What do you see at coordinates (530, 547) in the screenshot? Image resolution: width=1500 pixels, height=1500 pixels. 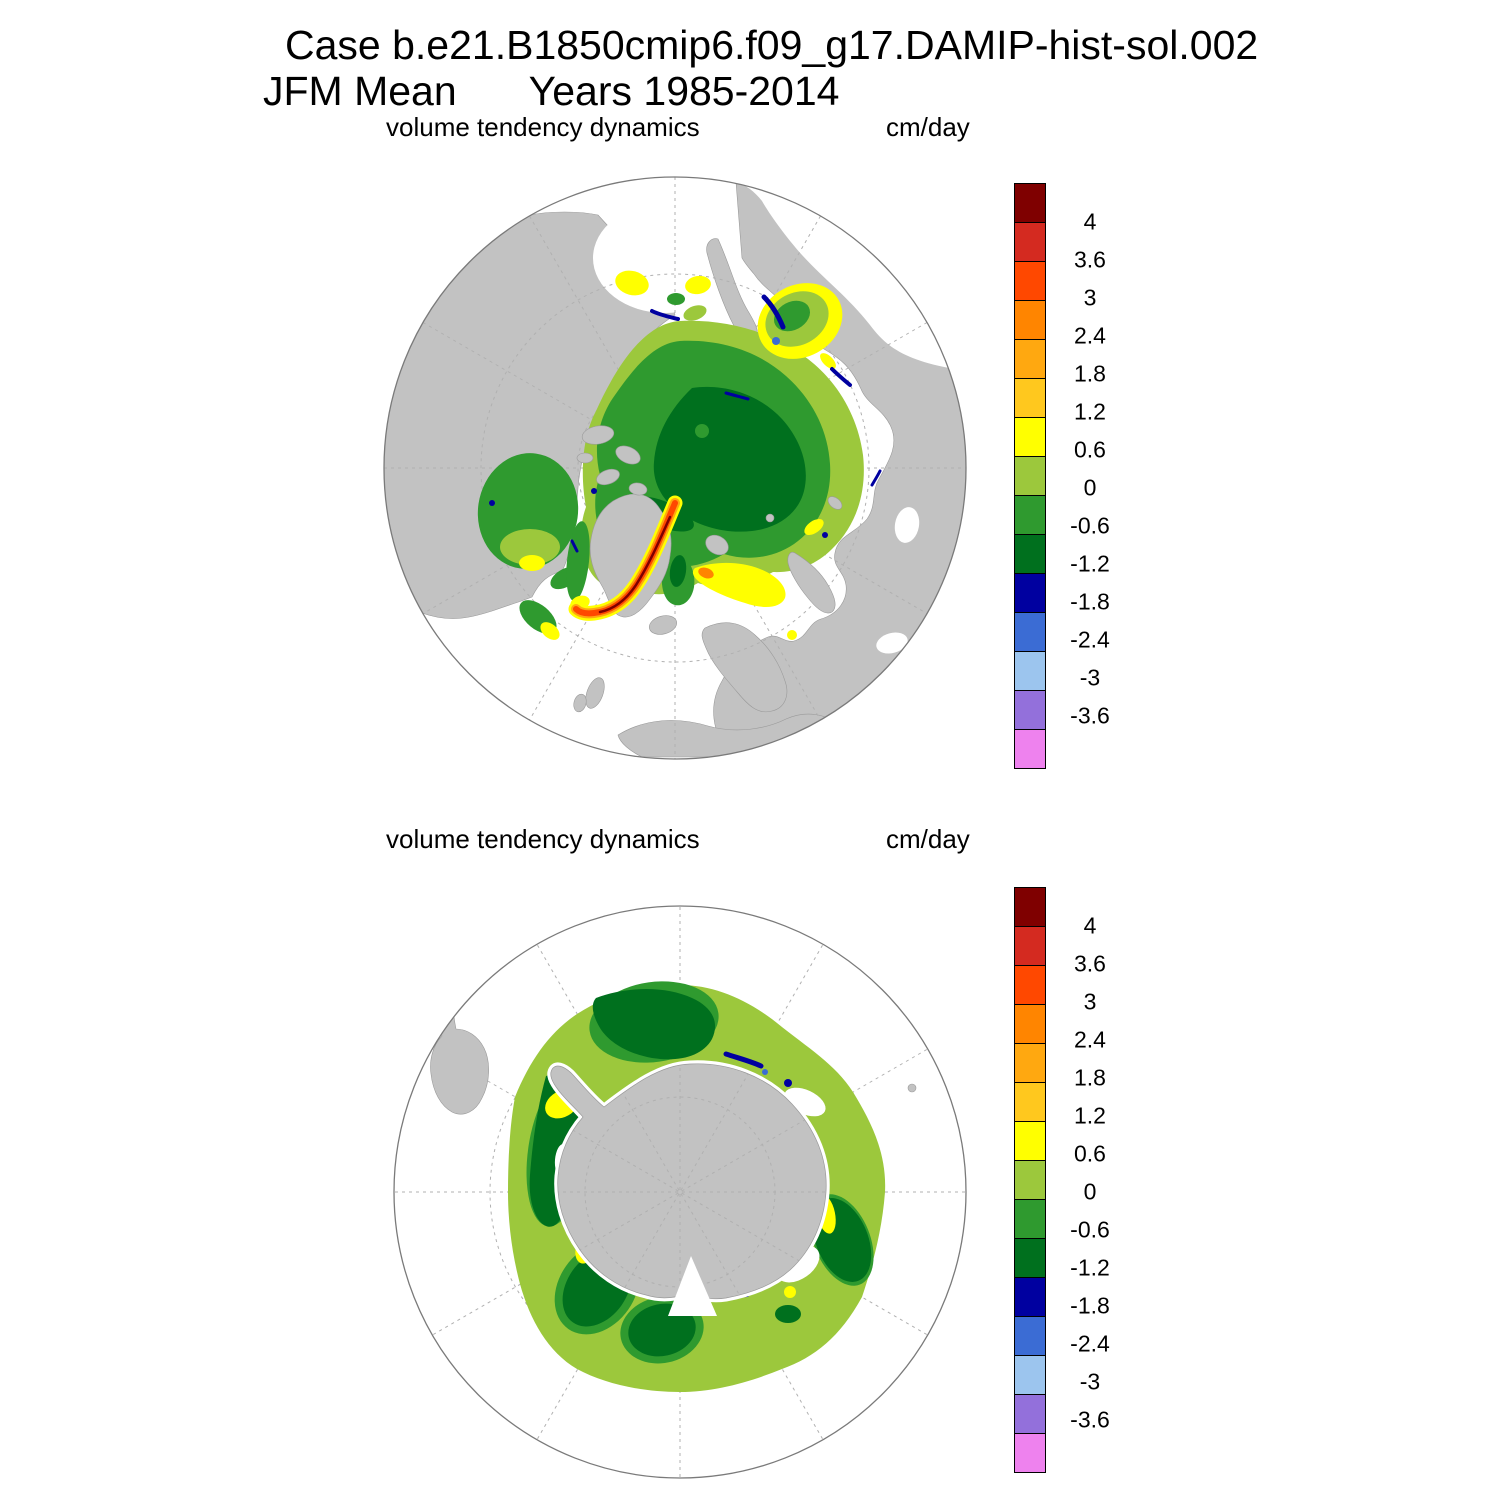 I see `ice-hudson-south-olive` at bounding box center [530, 547].